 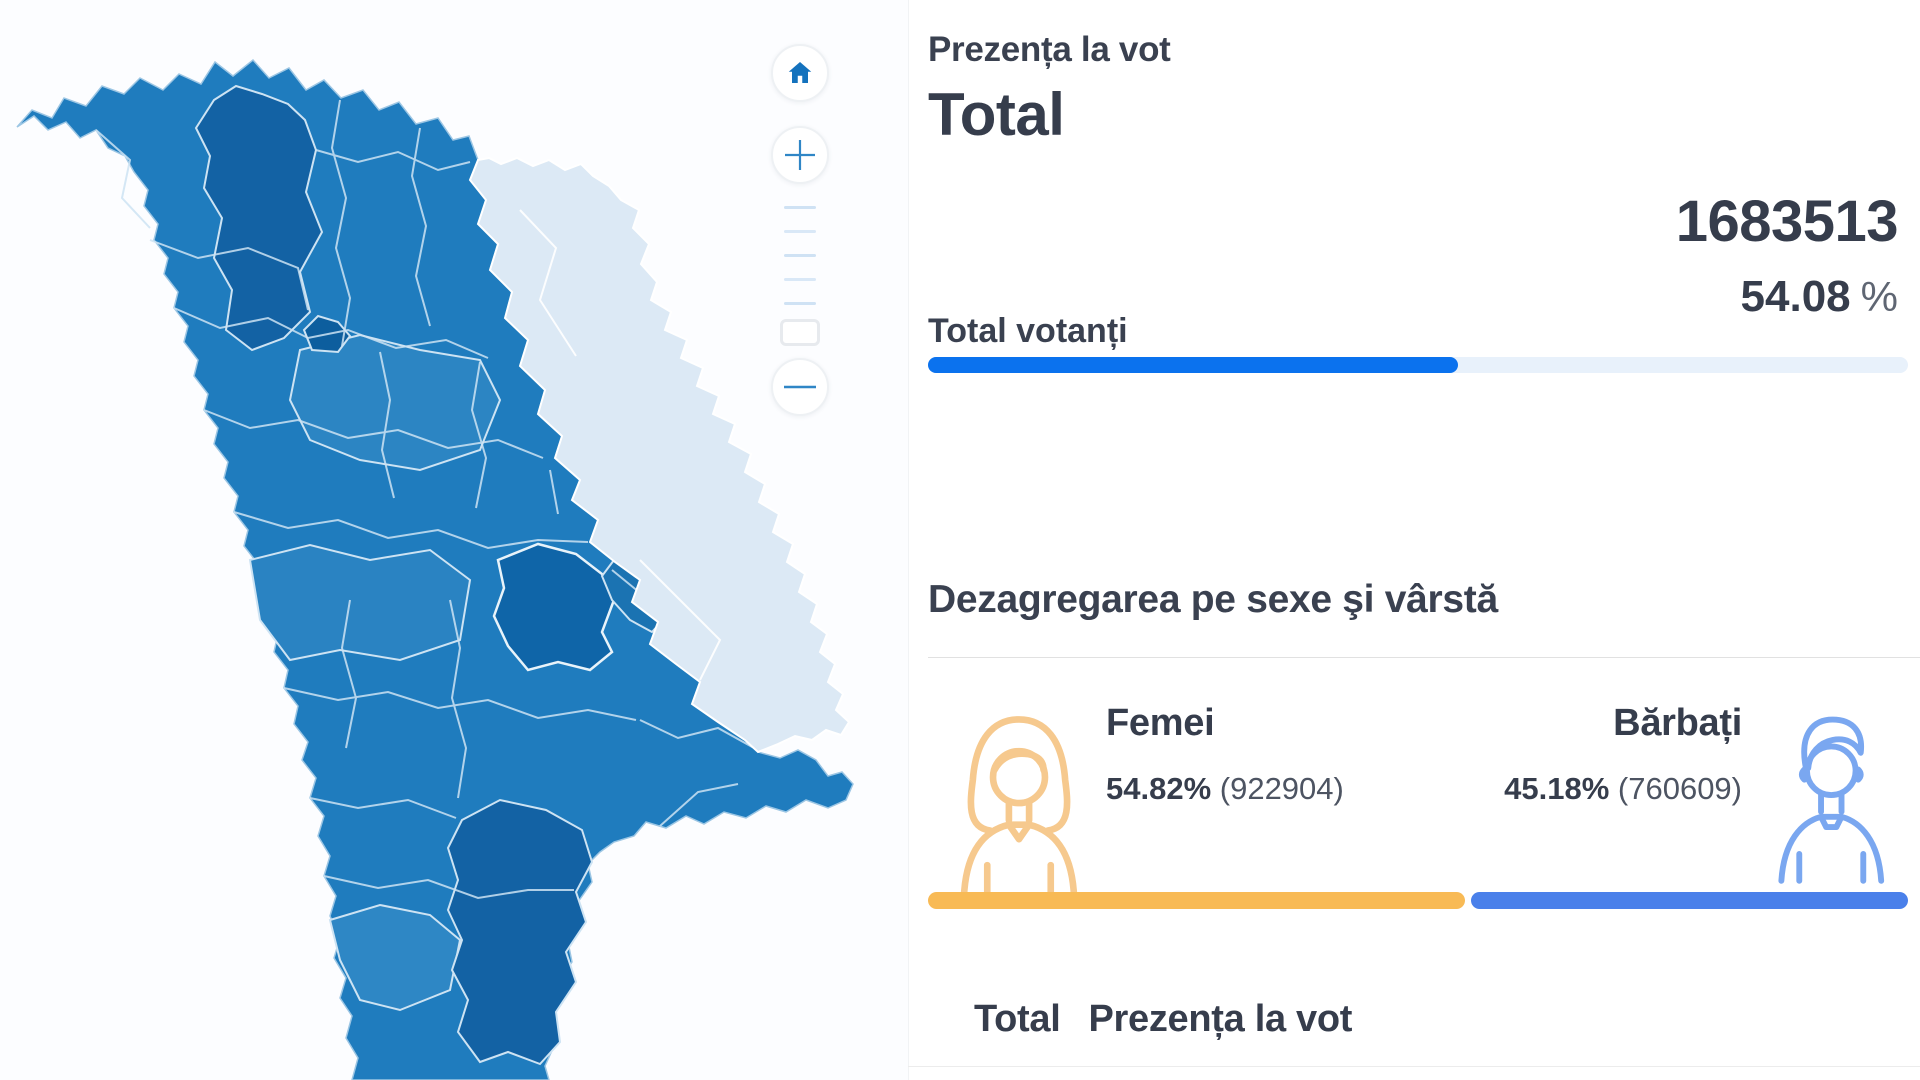 What do you see at coordinates (1220, 1019) in the screenshot?
I see `table-header-prezenta: Prezența la vot` at bounding box center [1220, 1019].